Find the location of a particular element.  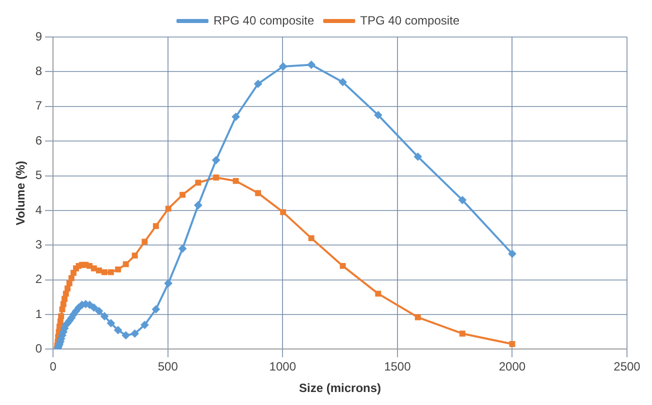

y-tick-label: 2 is located at coordinates (38, 279).